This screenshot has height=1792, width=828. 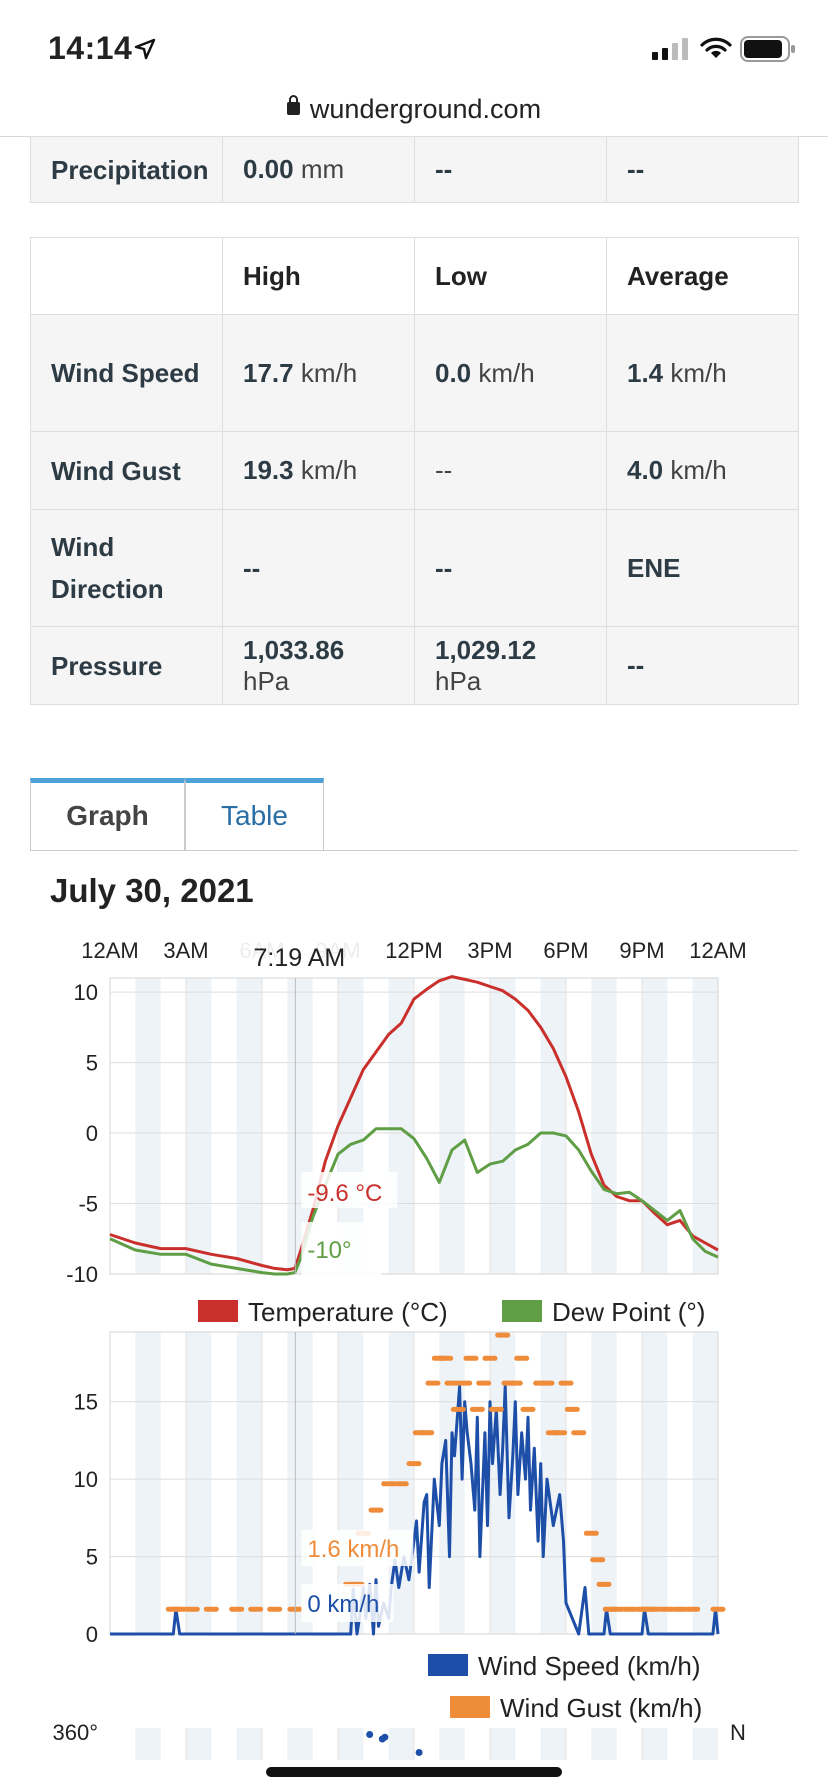 What do you see at coordinates (510, 169) in the screenshot?
I see `precipitation-low: --` at bounding box center [510, 169].